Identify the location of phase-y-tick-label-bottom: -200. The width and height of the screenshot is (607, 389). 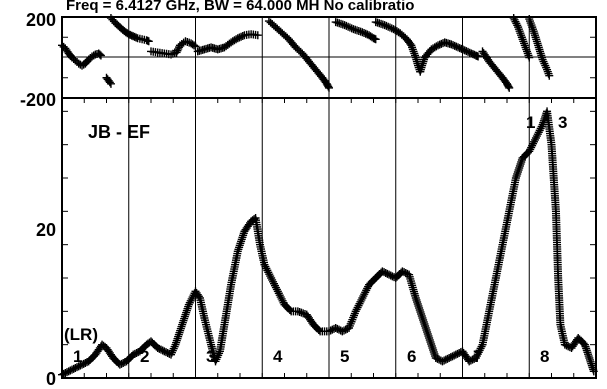
(38, 100).